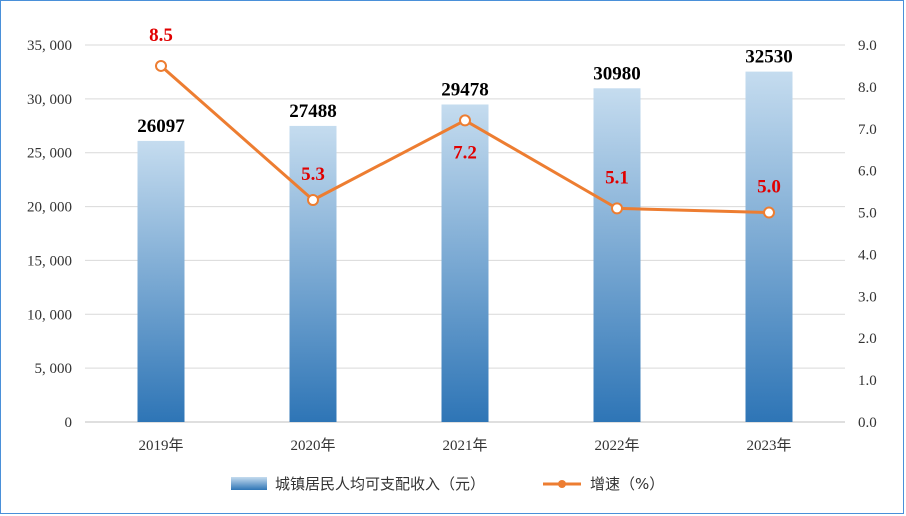 This screenshot has width=906, height=516. What do you see at coordinates (249, 483) in the screenshot?
I see `legend-bar-swatch` at bounding box center [249, 483].